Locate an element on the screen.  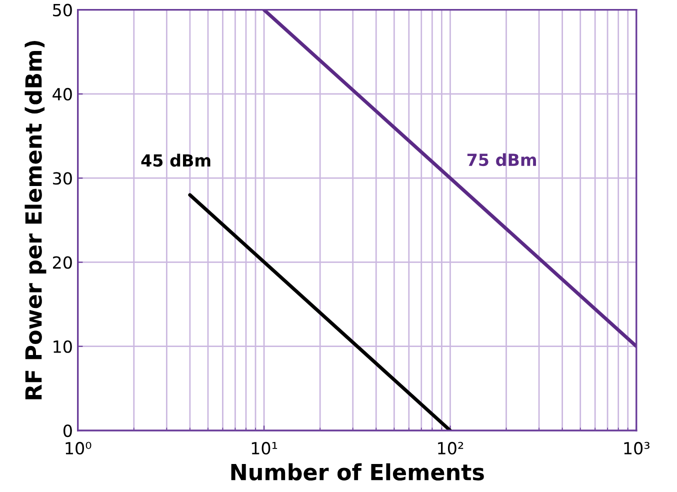
y-tick-label: 30 is located at coordinates (62, 178).